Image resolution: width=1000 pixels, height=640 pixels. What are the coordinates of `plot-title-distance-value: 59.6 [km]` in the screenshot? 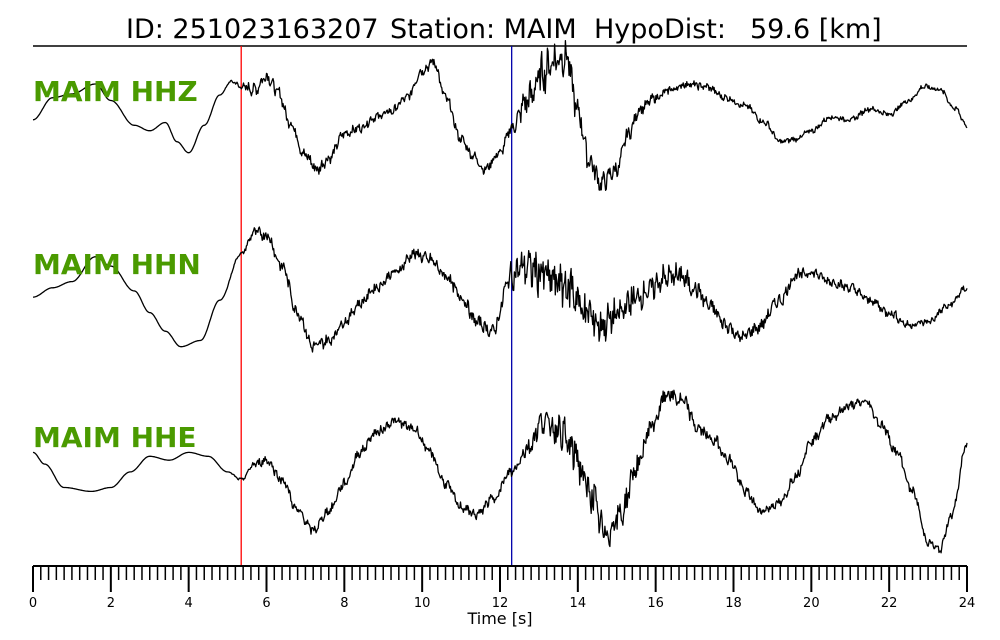 It's located at (816, 29).